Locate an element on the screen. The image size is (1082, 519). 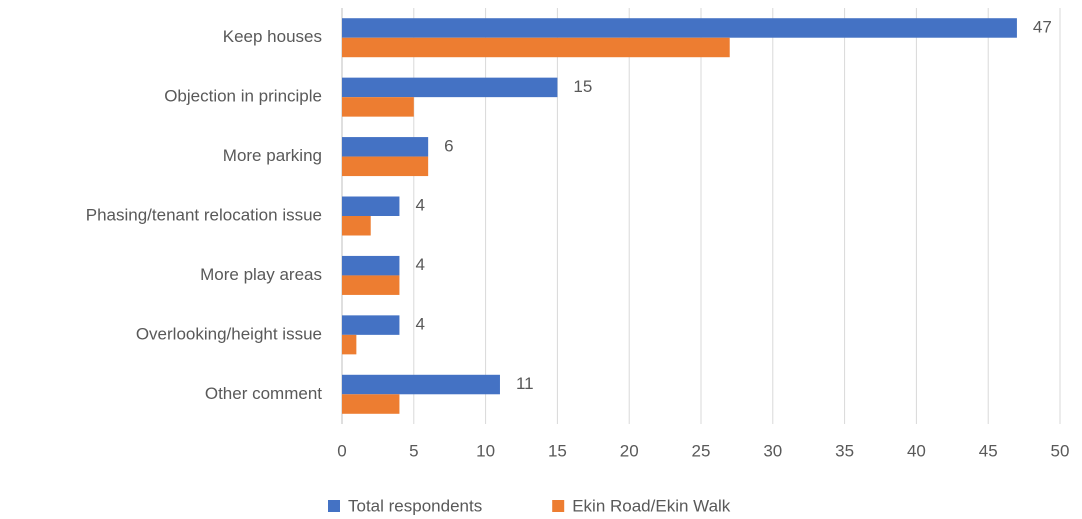
y-tick-label: Phasing/tenant relocation issue is located at coordinates (204, 214).